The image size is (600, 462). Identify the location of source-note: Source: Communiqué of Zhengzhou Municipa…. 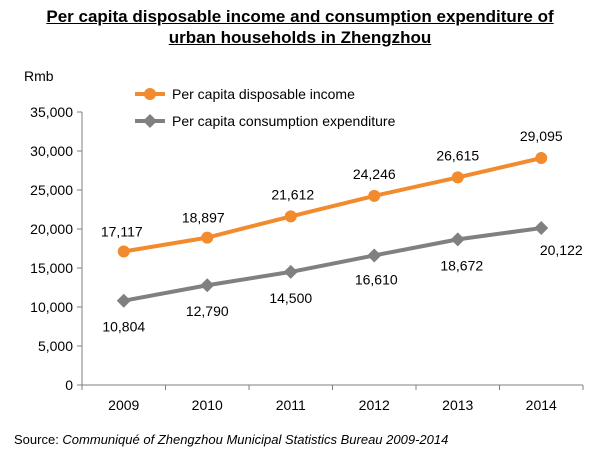
(231, 439).